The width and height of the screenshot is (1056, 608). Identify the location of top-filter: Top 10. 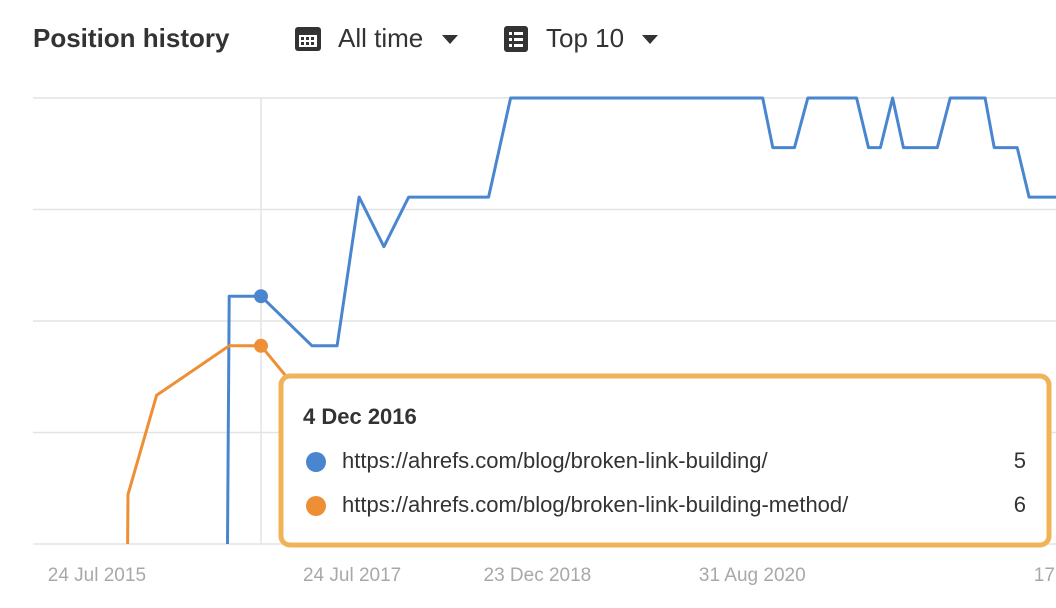
(581, 38).